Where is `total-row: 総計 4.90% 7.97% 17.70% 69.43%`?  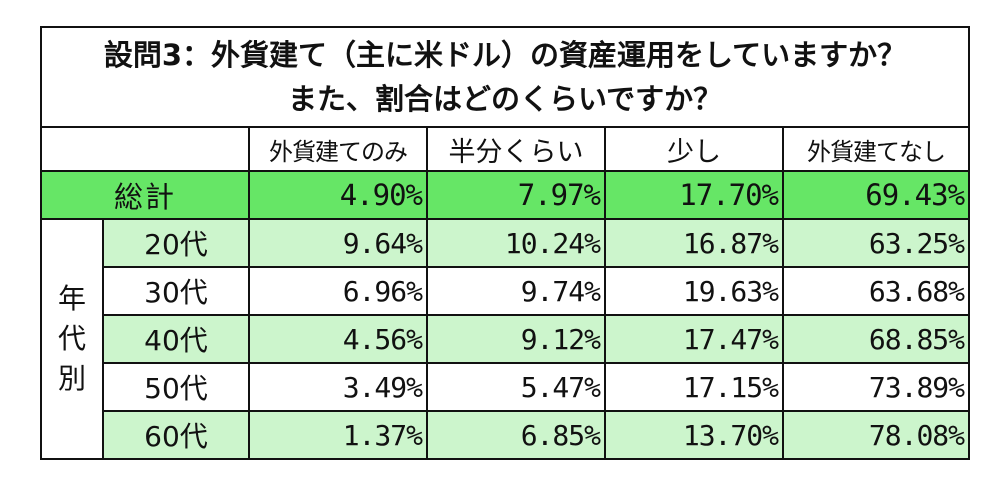
total-row: 総計 4.90% 7.97% 17.70% 69.43% is located at coordinates (505, 195).